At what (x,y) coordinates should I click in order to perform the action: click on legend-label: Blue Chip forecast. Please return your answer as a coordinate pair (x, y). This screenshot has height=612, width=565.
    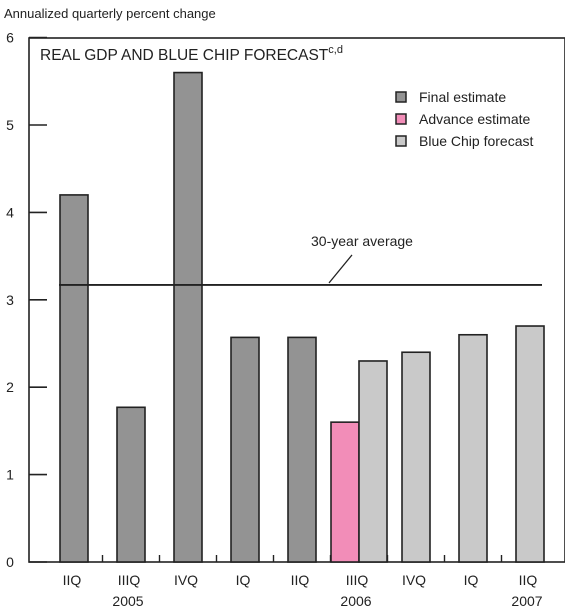
    Looking at the image, I should click on (476, 141).